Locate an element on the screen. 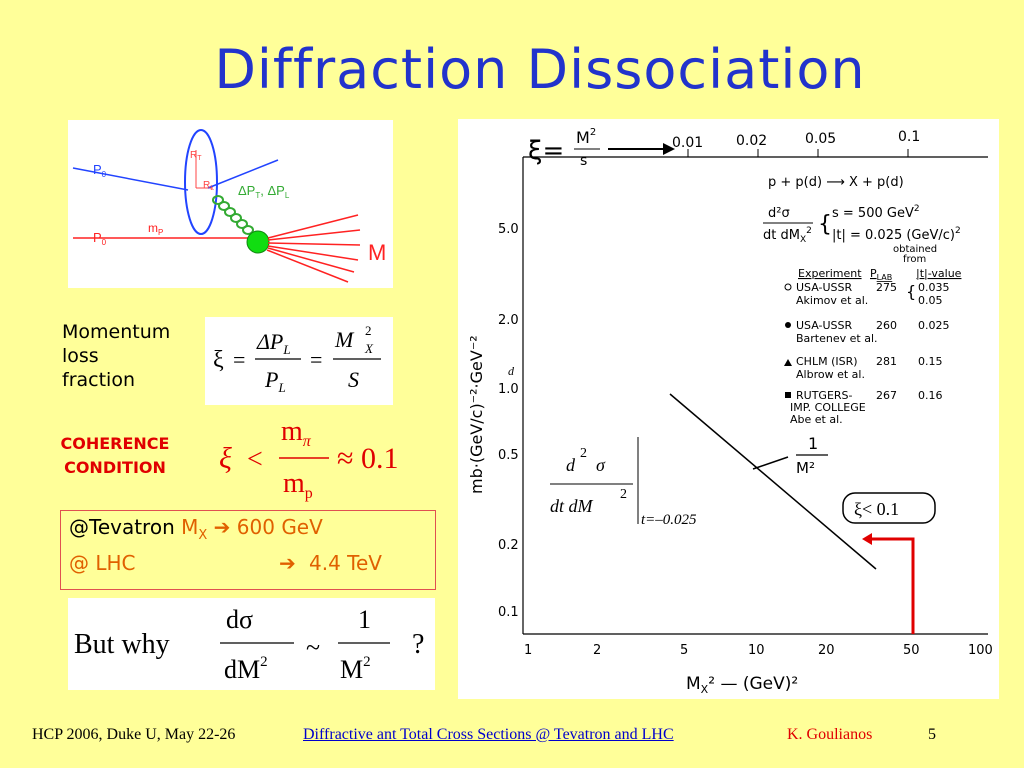 This screenshot has height=768, width=1024. d-sigma: dσ is located at coordinates (239, 619).